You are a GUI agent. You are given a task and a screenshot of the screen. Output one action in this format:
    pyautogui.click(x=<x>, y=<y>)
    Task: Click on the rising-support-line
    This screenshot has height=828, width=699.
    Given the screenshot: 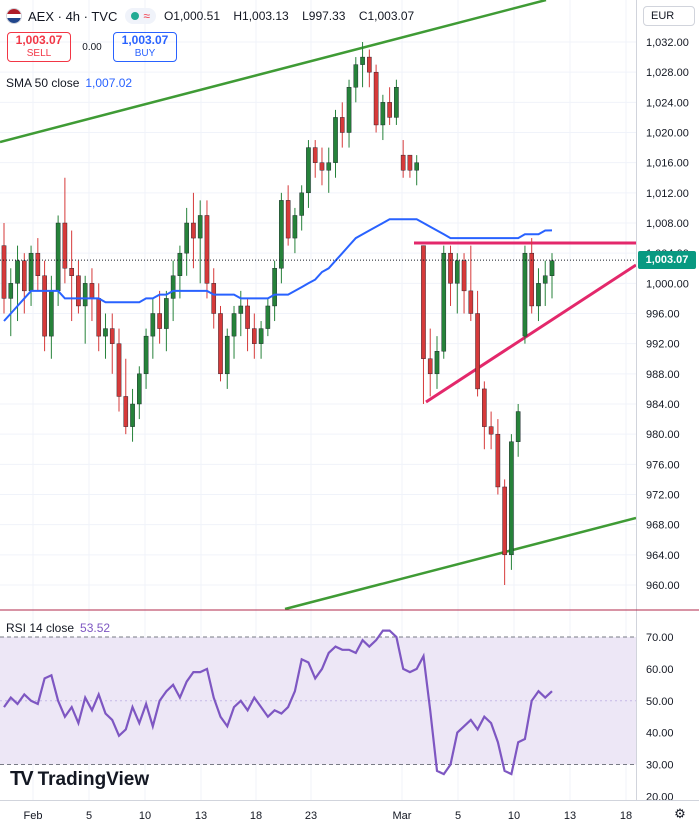 What is the action you would take?
    pyautogui.click(x=531, y=333)
    